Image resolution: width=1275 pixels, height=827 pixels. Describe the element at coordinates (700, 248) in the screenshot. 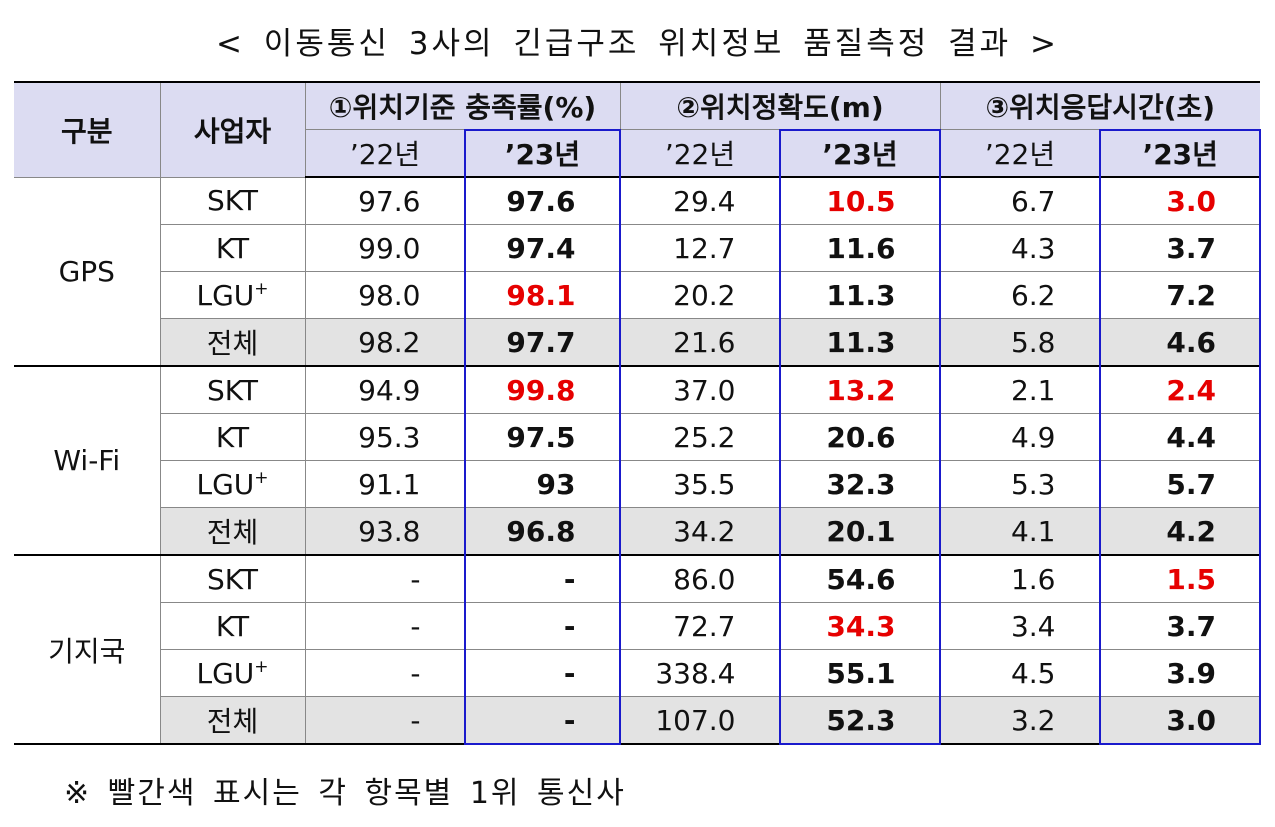

I see `value-cell: 12.7` at that location.